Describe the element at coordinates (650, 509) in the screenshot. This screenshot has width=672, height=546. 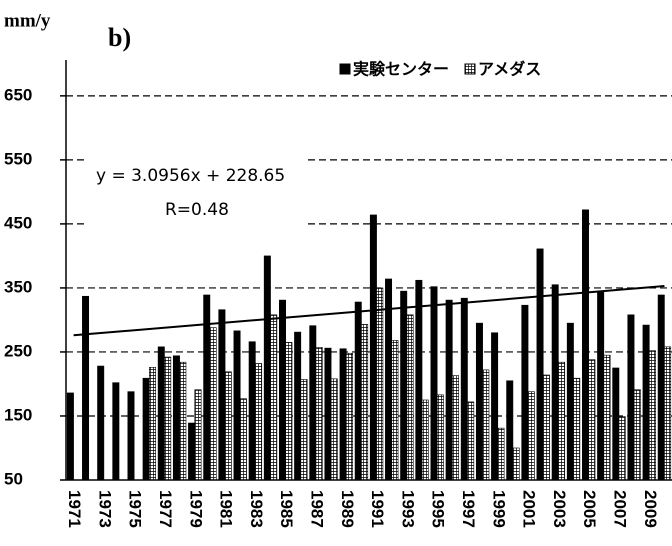
I see `x-tick-label: 2009` at that location.